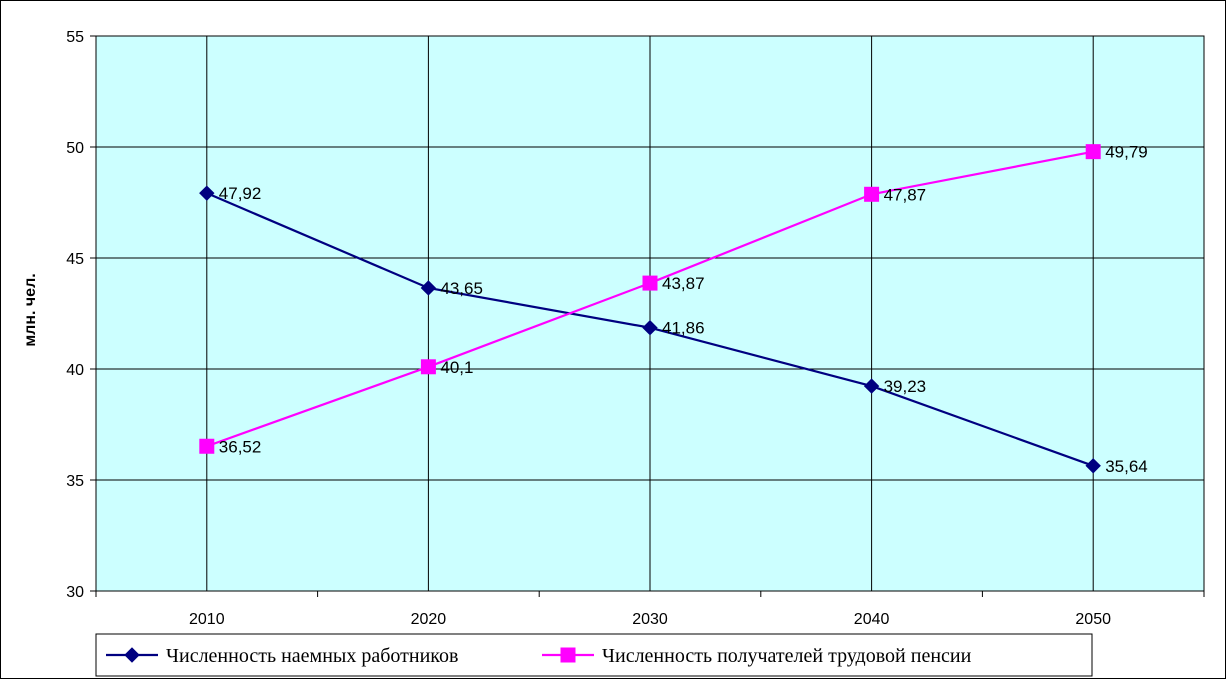  What do you see at coordinates (683, 283) in the screenshot?
I see `data-label: 43,87` at bounding box center [683, 283].